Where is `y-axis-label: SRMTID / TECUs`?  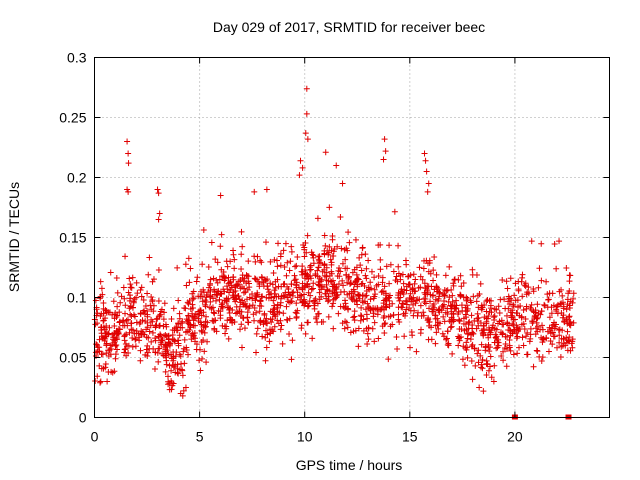 y-axis-label: SRMTID / TECUs is located at coordinates (14, 237).